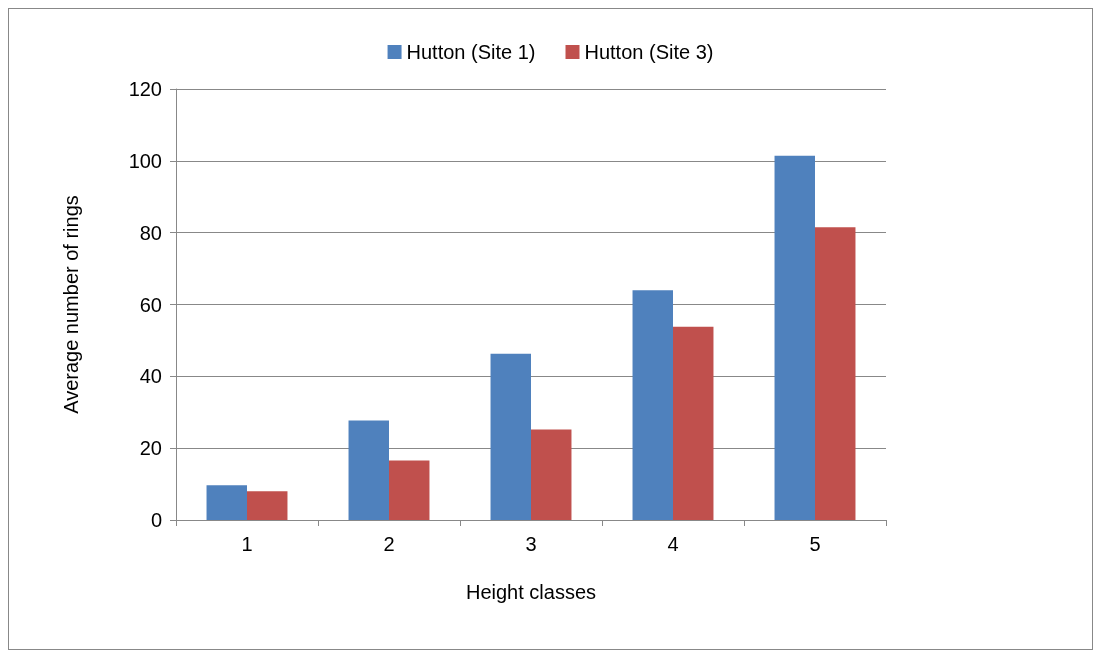  What do you see at coordinates (145, 89) in the screenshot?
I see `y-tick-label: 120` at bounding box center [145, 89].